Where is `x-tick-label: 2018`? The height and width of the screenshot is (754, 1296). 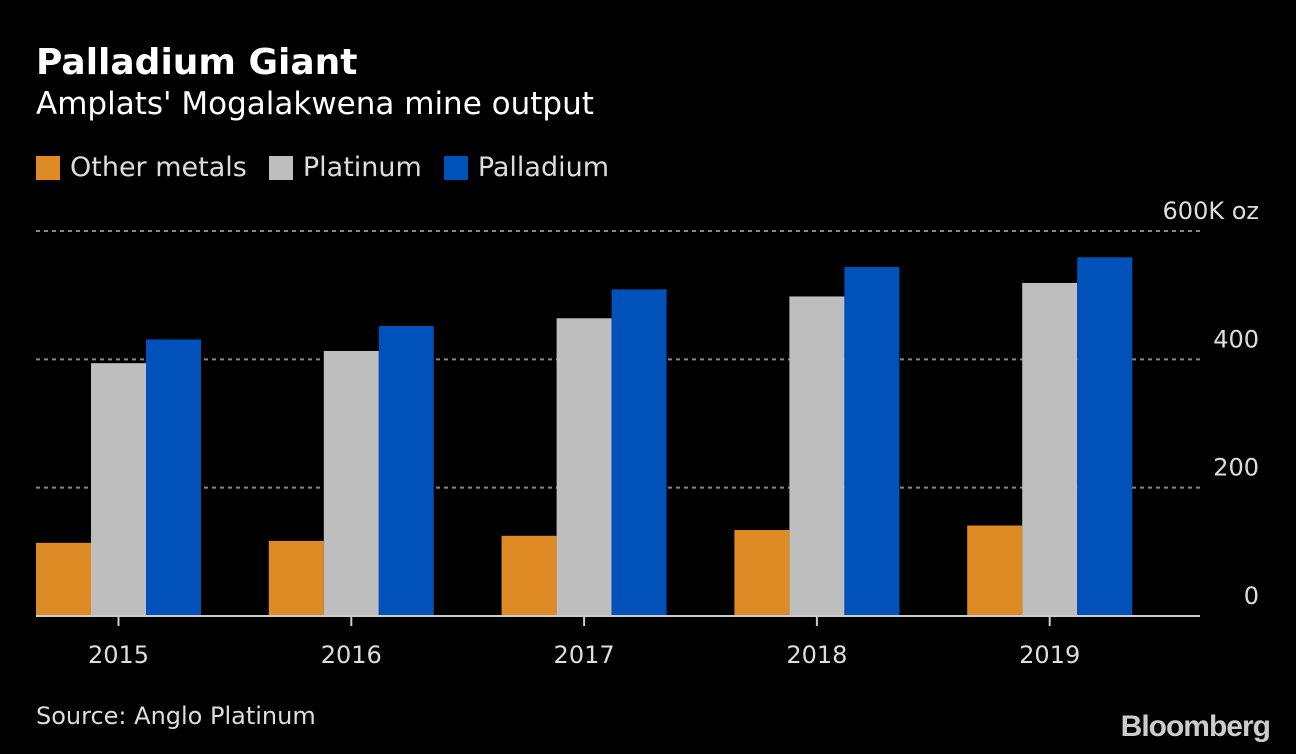
x-tick-label: 2018 is located at coordinates (816, 655).